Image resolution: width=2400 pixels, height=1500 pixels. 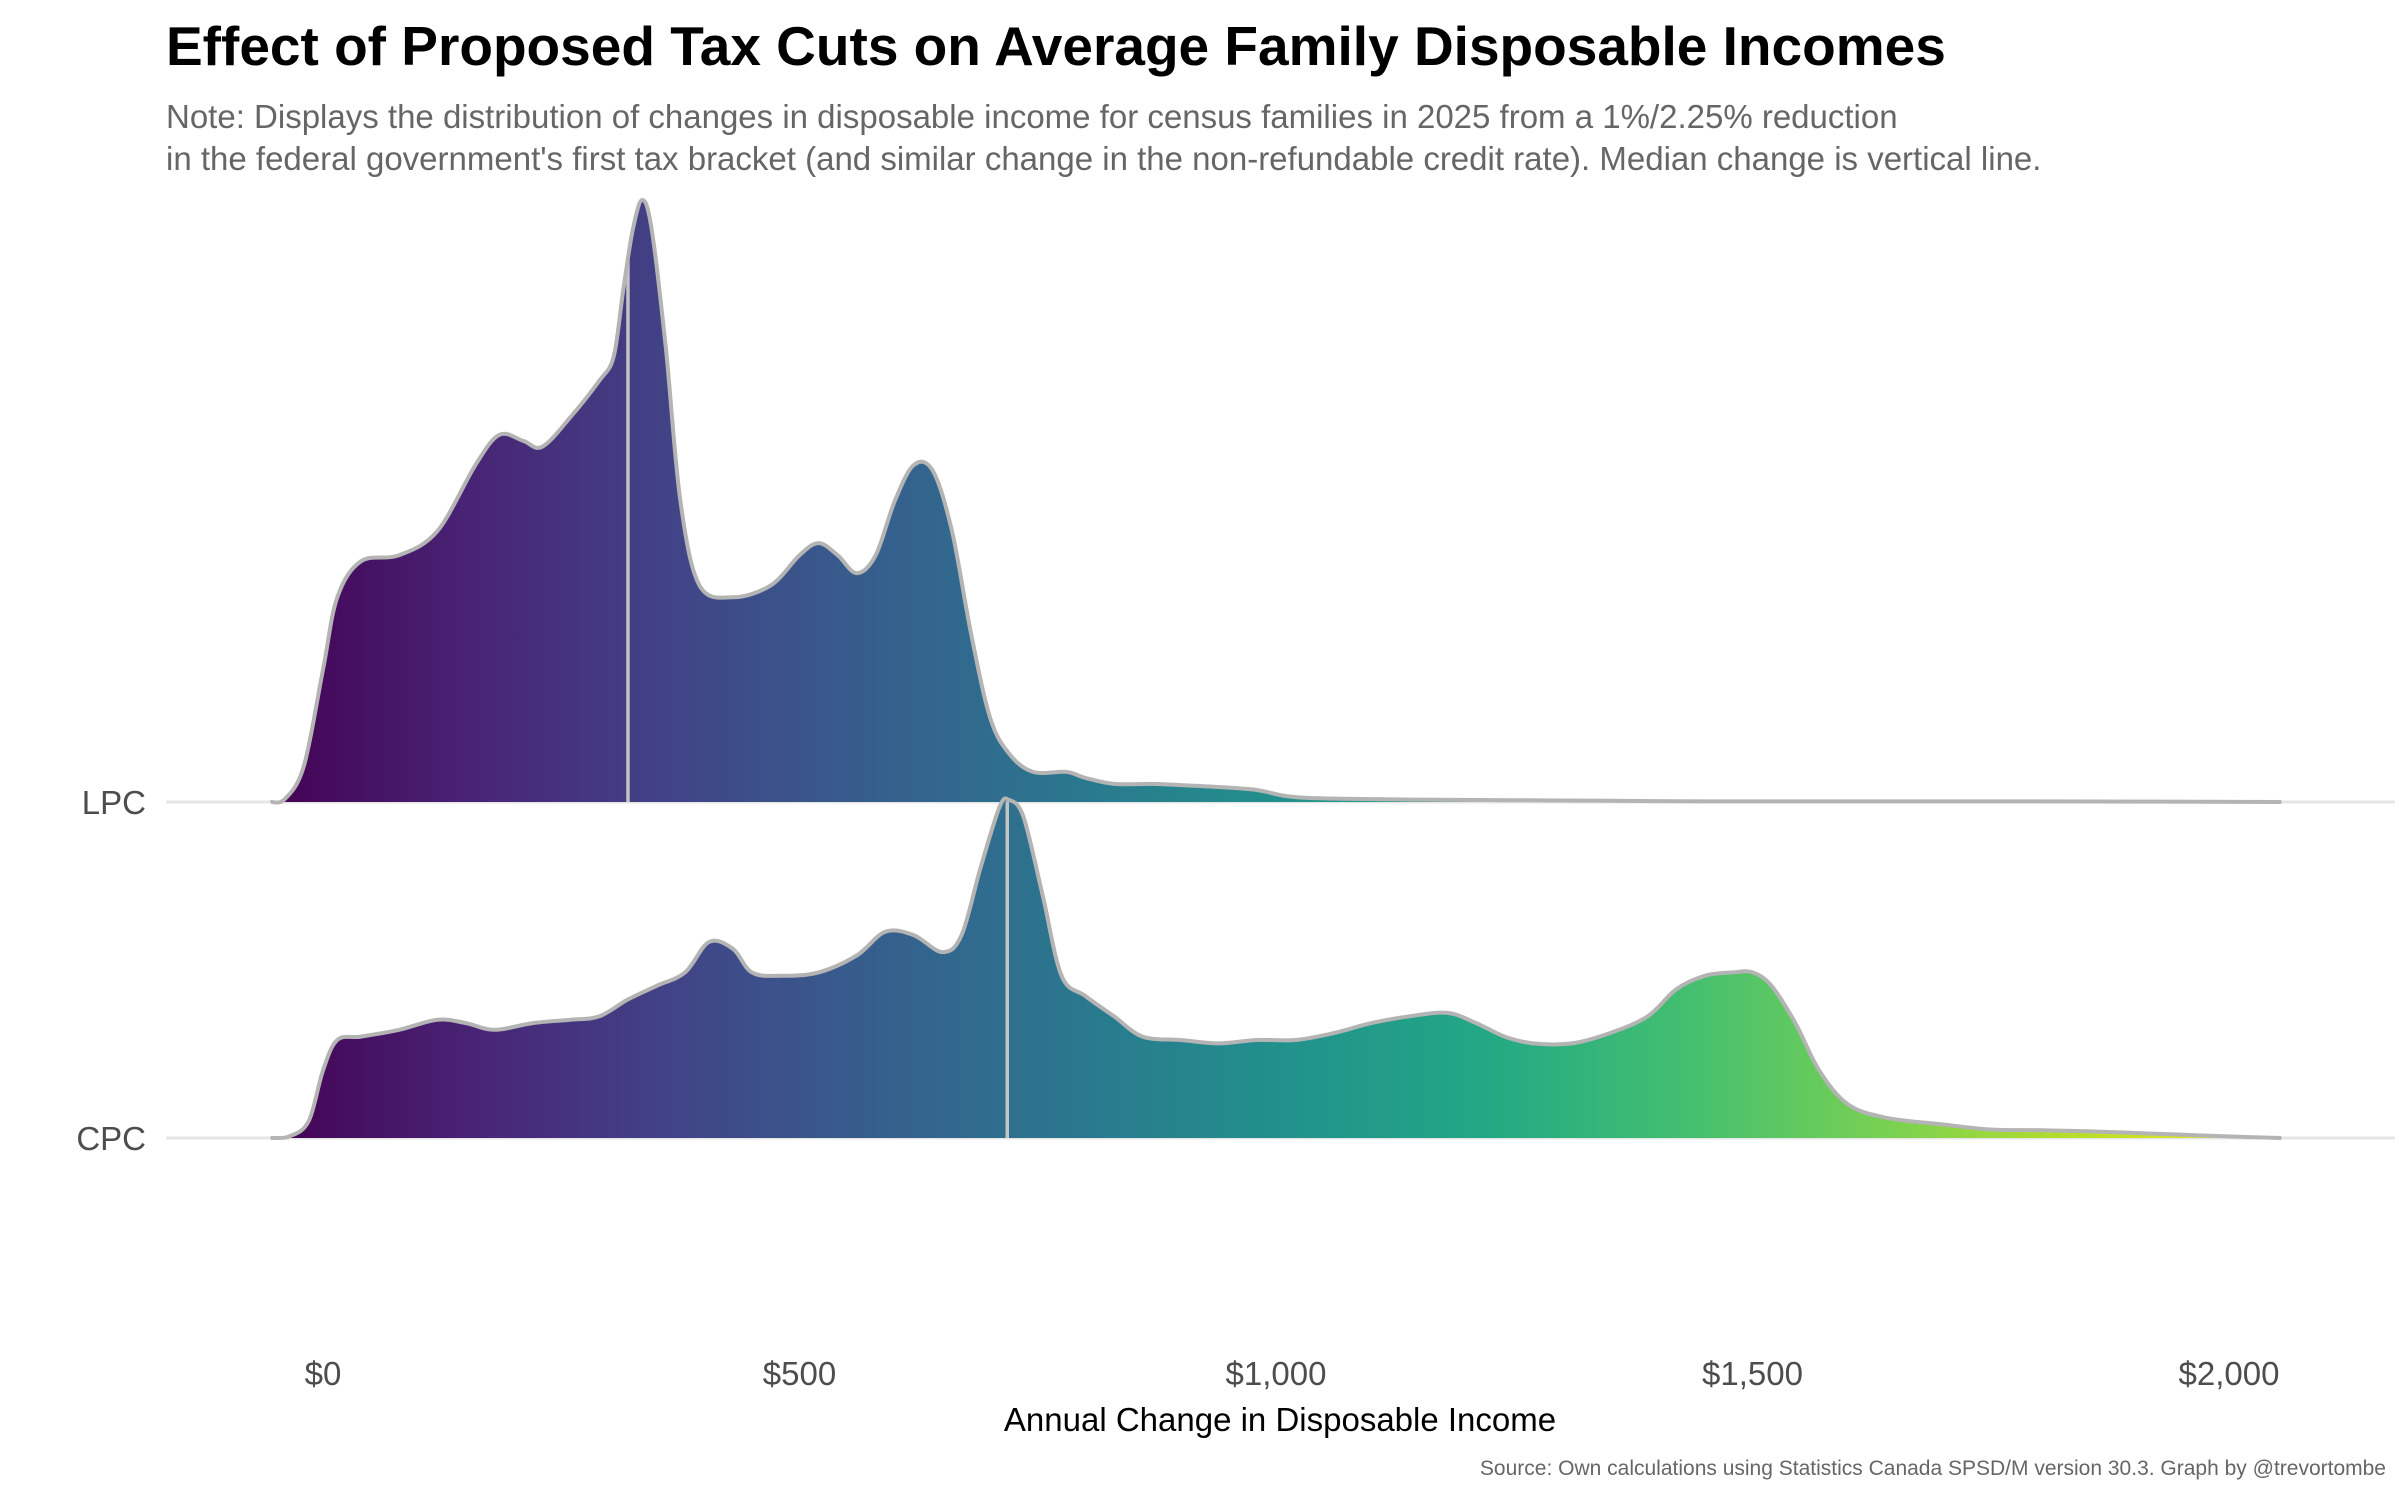 I want to click on x-axis-title: Annual Change in Disposable Income, so click(x=1280, y=1419).